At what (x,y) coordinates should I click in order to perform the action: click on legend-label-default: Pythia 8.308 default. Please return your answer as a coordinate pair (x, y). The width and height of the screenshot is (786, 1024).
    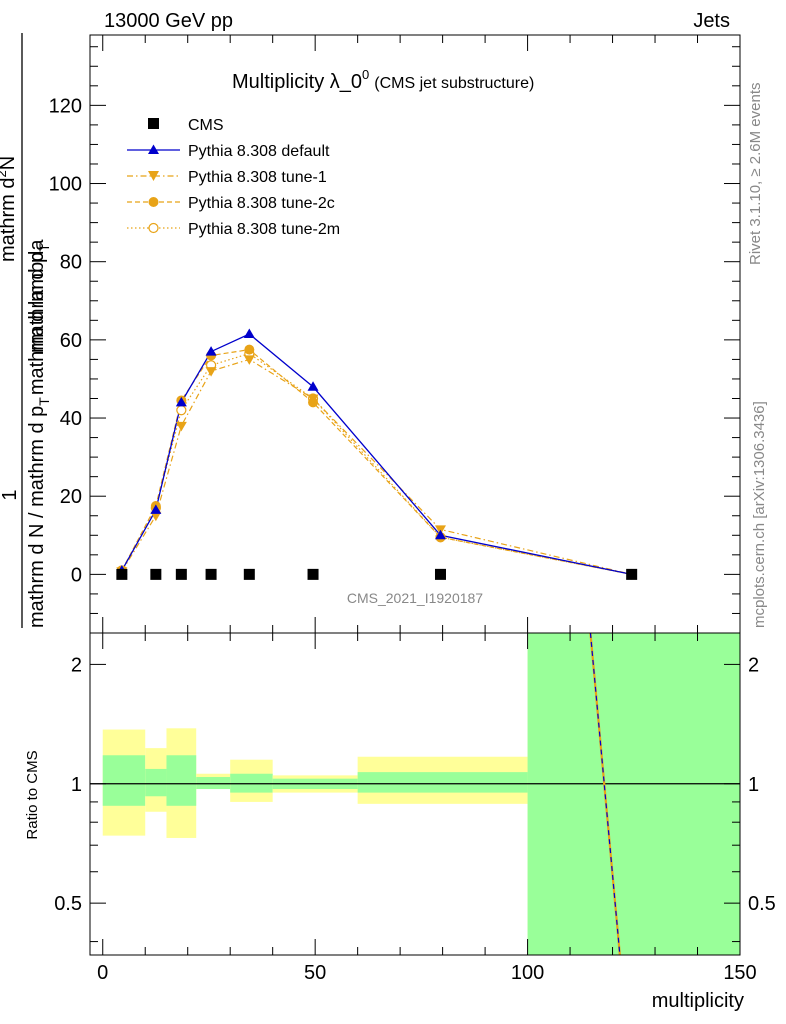
    Looking at the image, I should click on (259, 151).